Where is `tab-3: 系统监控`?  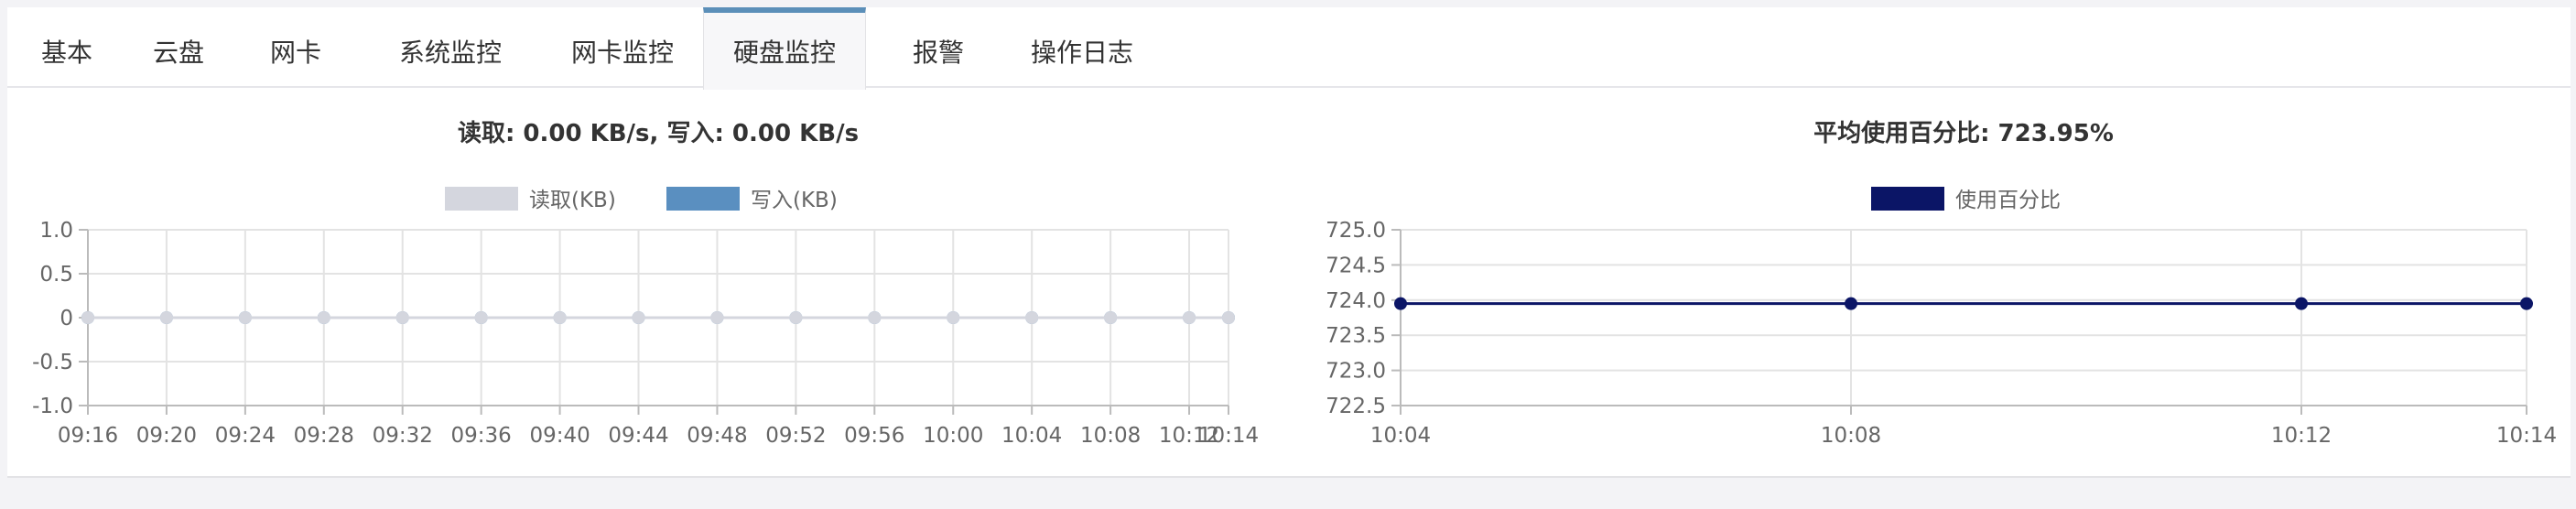
tab-3: 系统监控 is located at coordinates (450, 53).